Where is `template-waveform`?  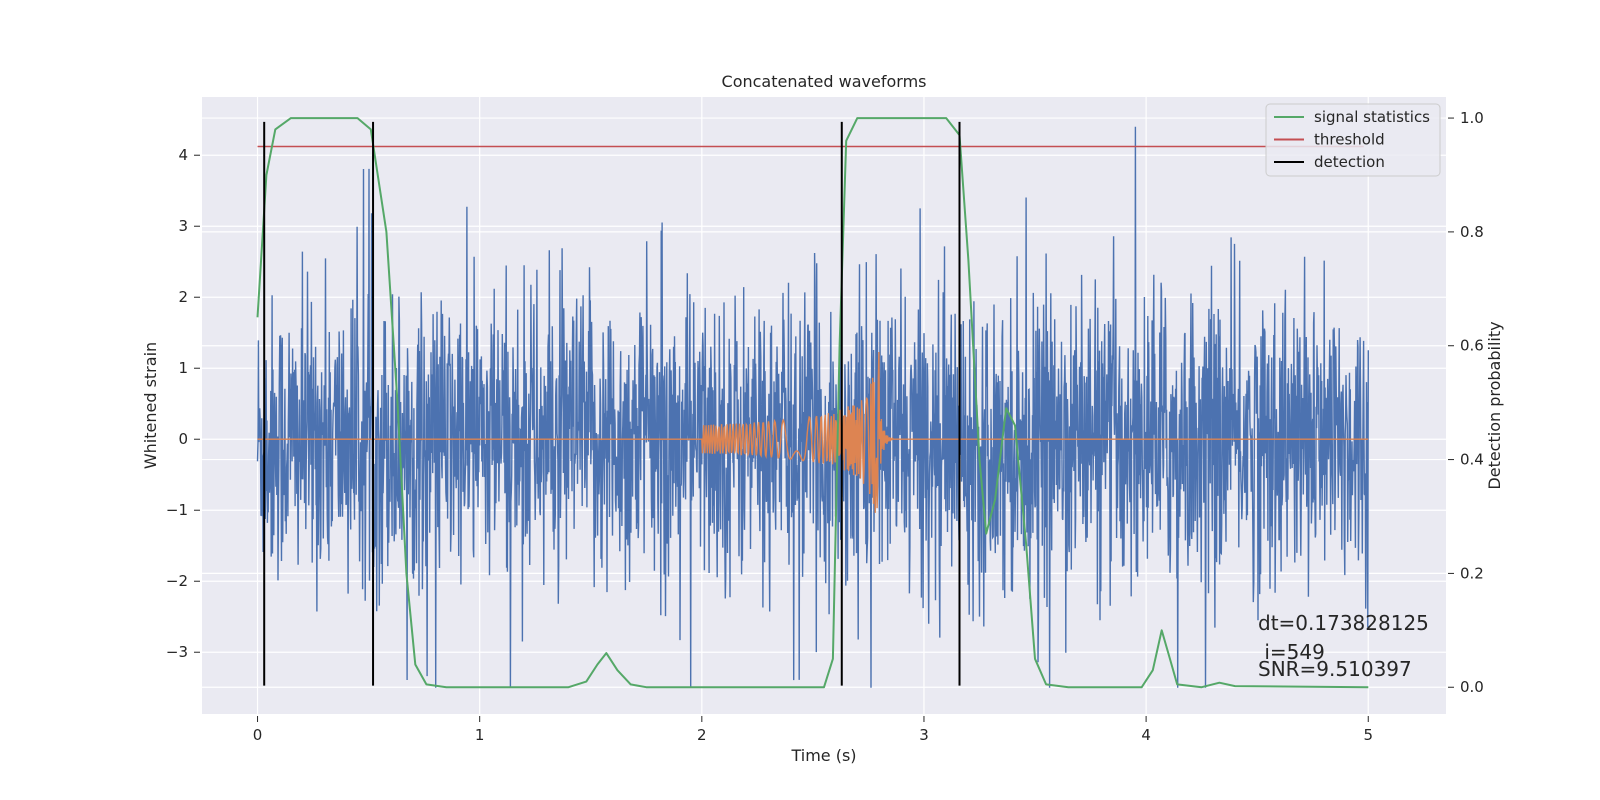 template-waveform is located at coordinates (813, 432).